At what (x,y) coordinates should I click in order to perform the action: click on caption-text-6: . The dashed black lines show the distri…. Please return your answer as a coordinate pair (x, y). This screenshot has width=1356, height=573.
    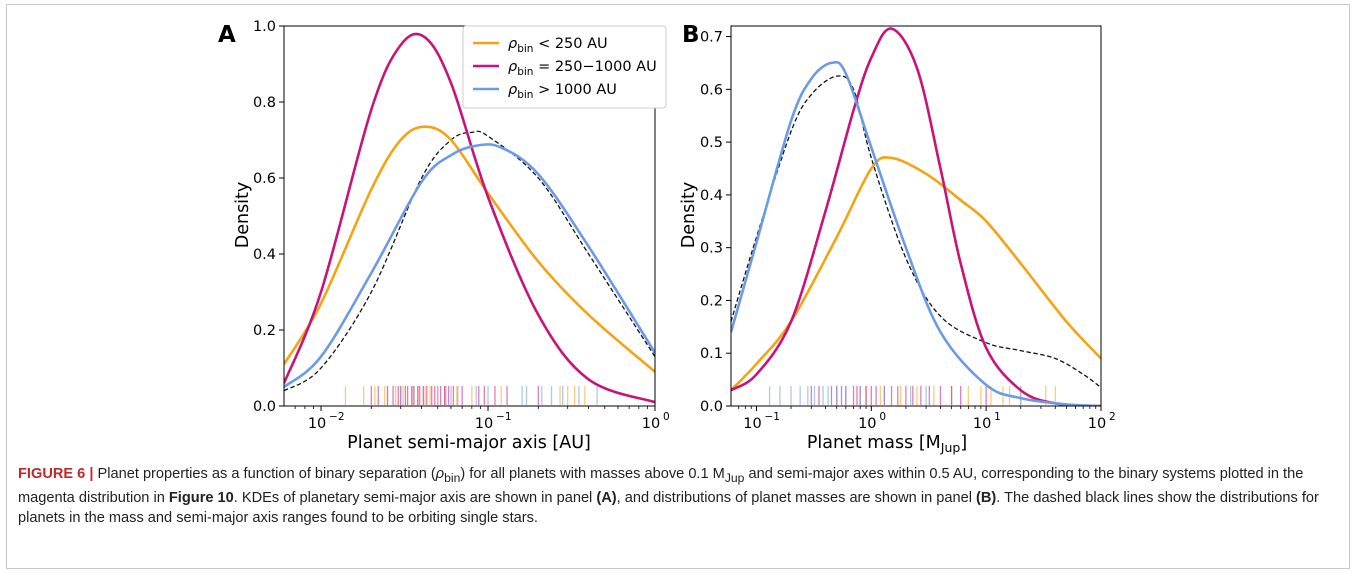
    Looking at the image, I should click on (668, 507).